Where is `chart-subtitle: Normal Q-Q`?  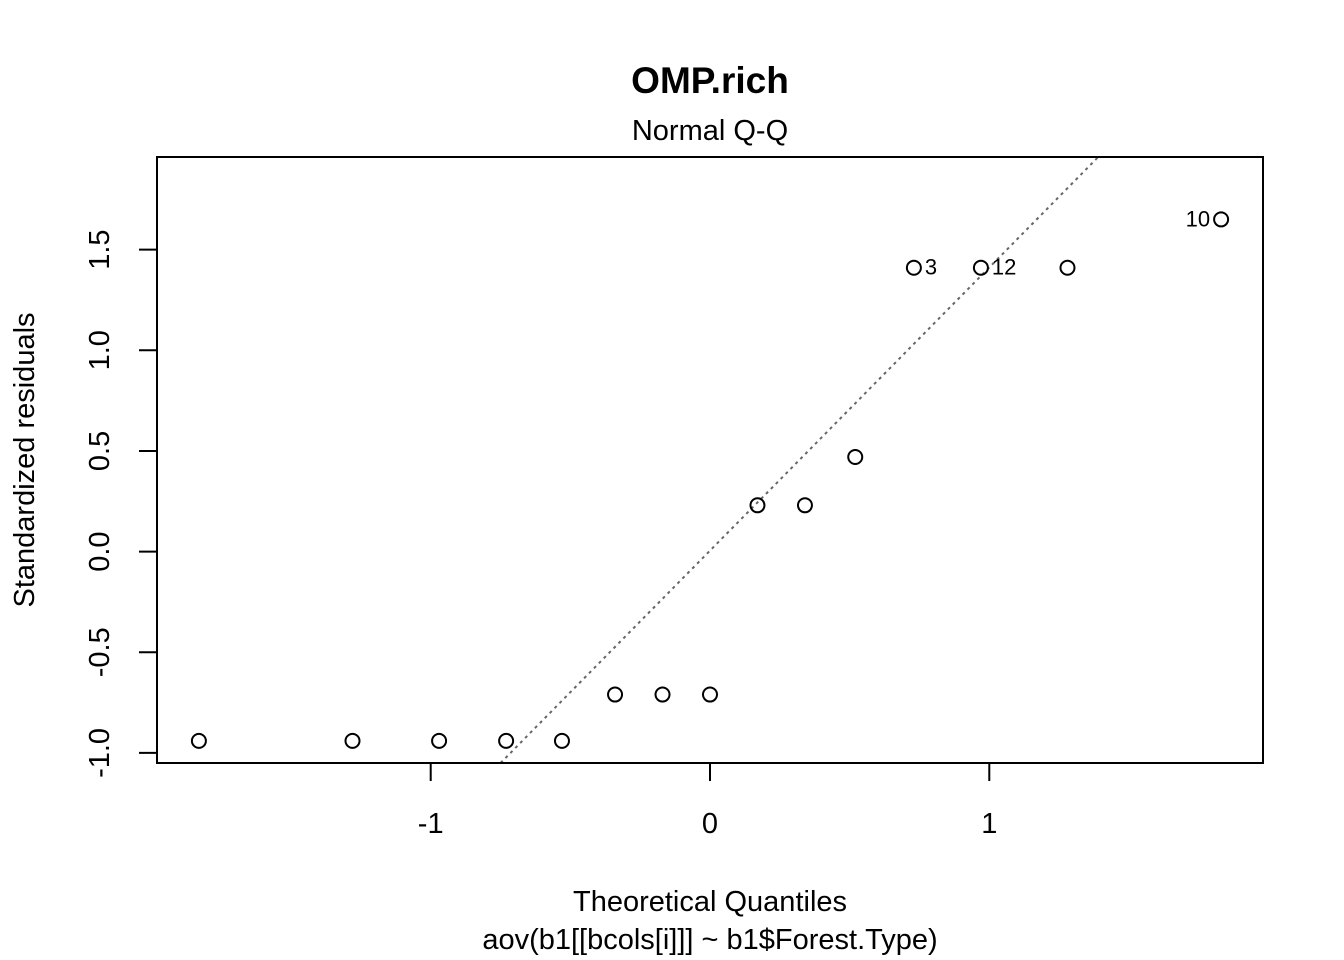 chart-subtitle: Normal Q-Q is located at coordinates (710, 131).